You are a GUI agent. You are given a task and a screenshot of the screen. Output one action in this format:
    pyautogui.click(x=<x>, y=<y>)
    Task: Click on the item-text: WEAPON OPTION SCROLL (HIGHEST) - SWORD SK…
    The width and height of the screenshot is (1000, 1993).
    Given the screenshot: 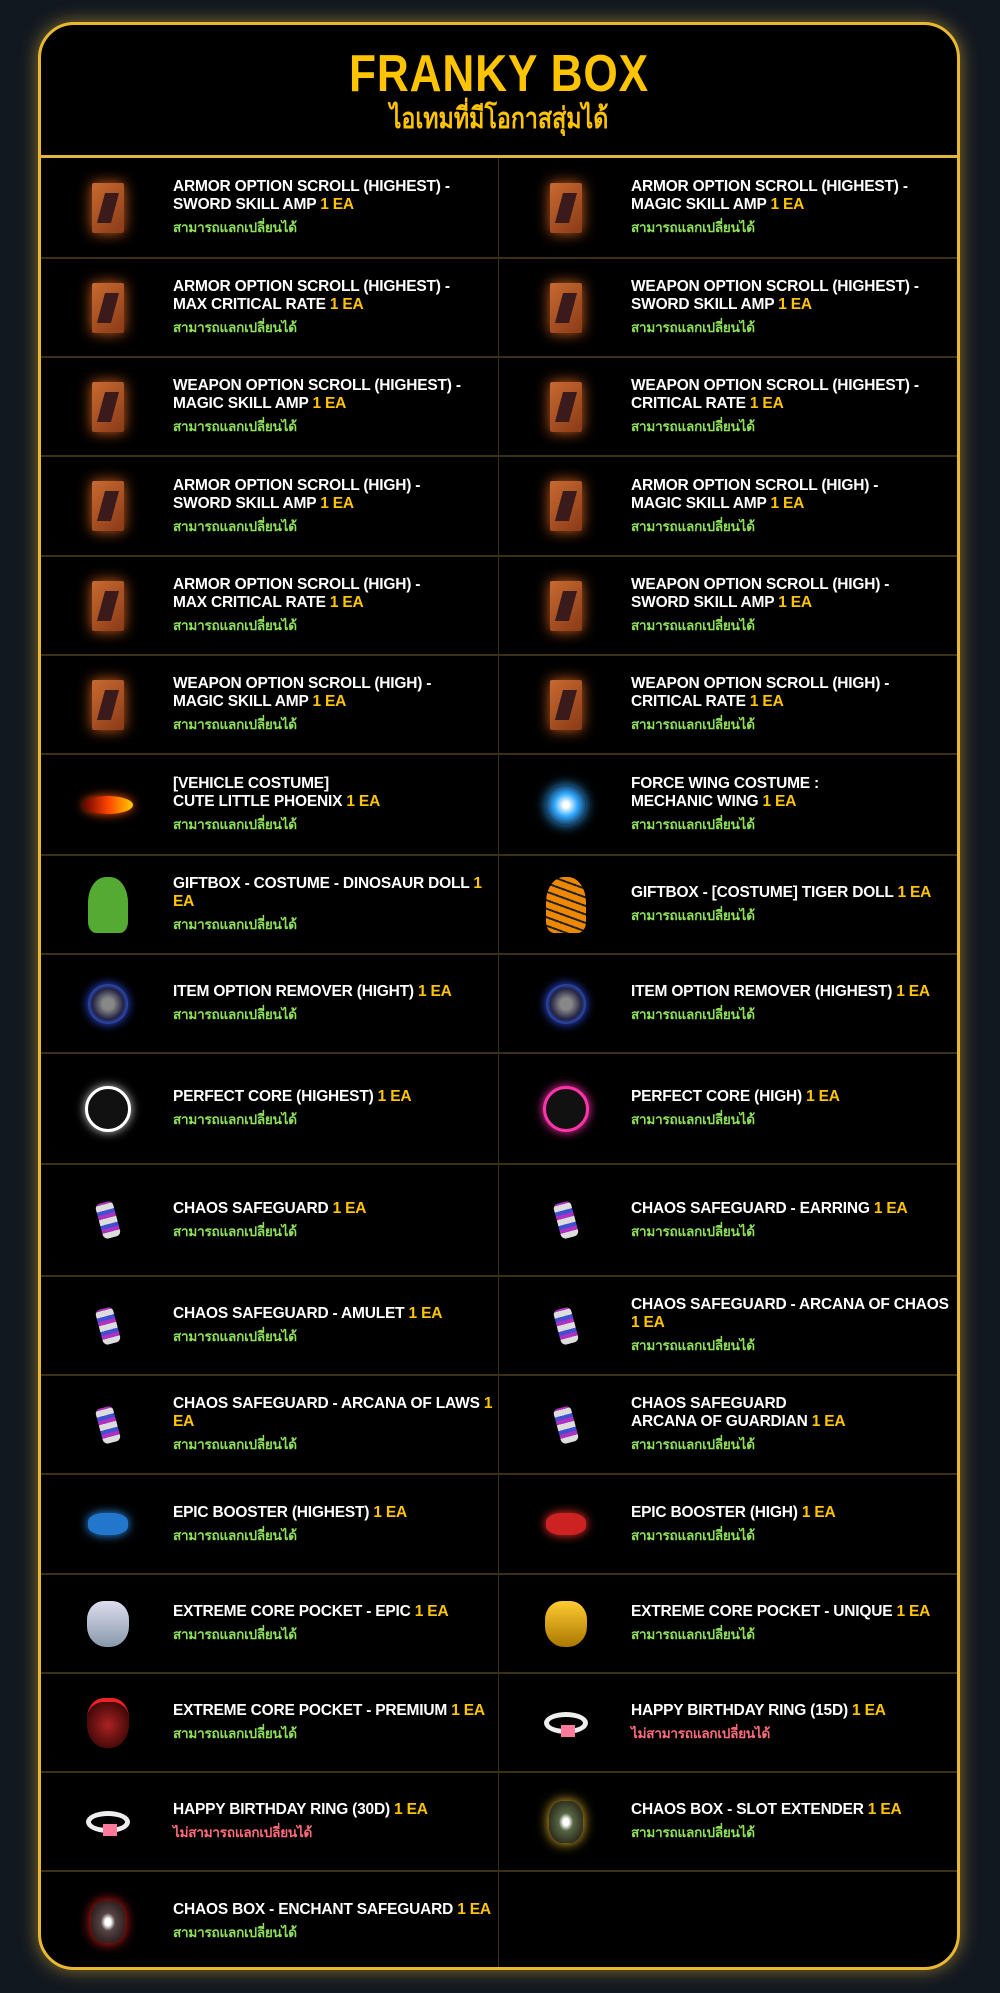 What is the action you would take?
    pyautogui.click(x=775, y=307)
    